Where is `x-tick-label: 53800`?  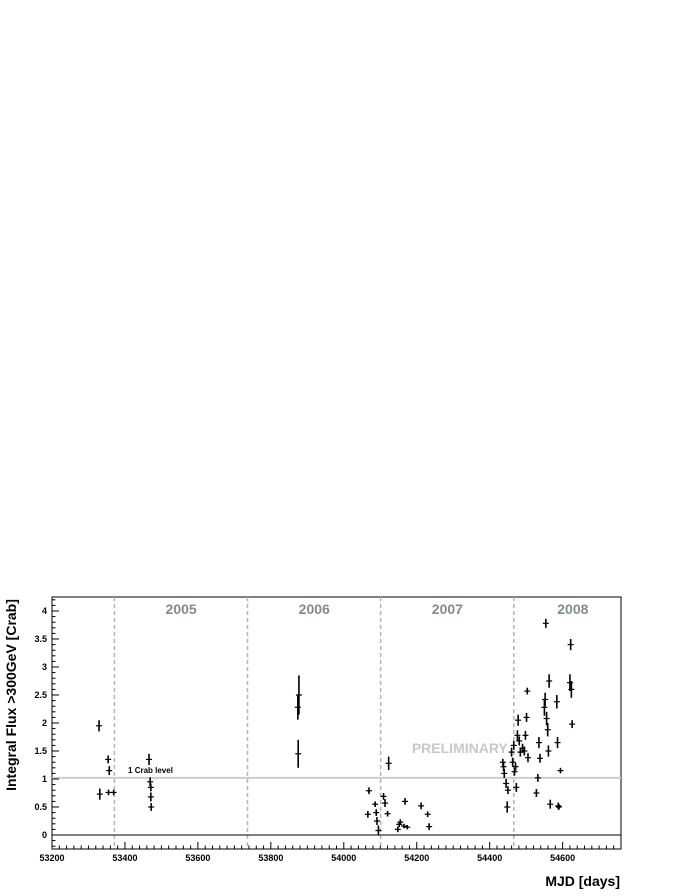
x-tick-label: 53800 is located at coordinates (270, 858).